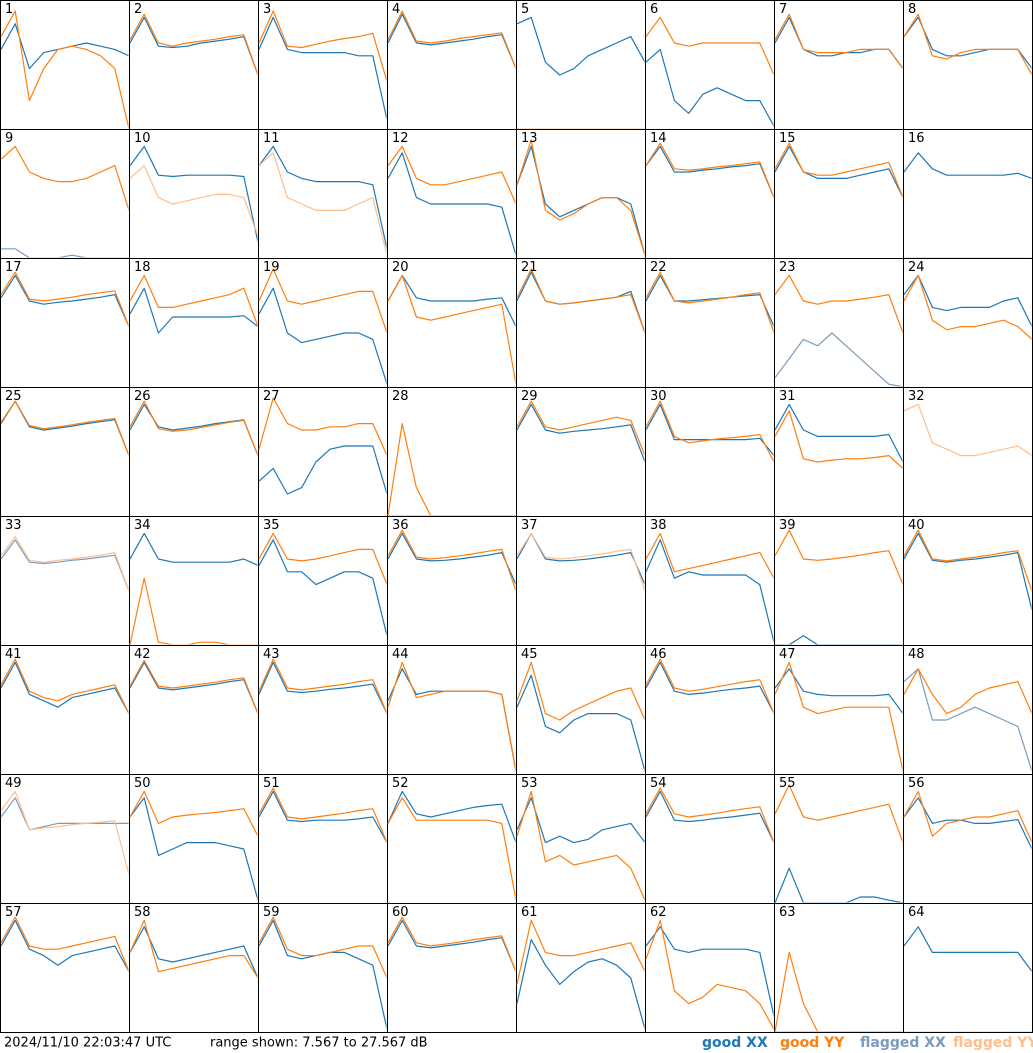 The height and width of the screenshot is (1053, 1033). I want to click on range-label: range shown: 7.567 to 27.567 dB, so click(319, 1043).